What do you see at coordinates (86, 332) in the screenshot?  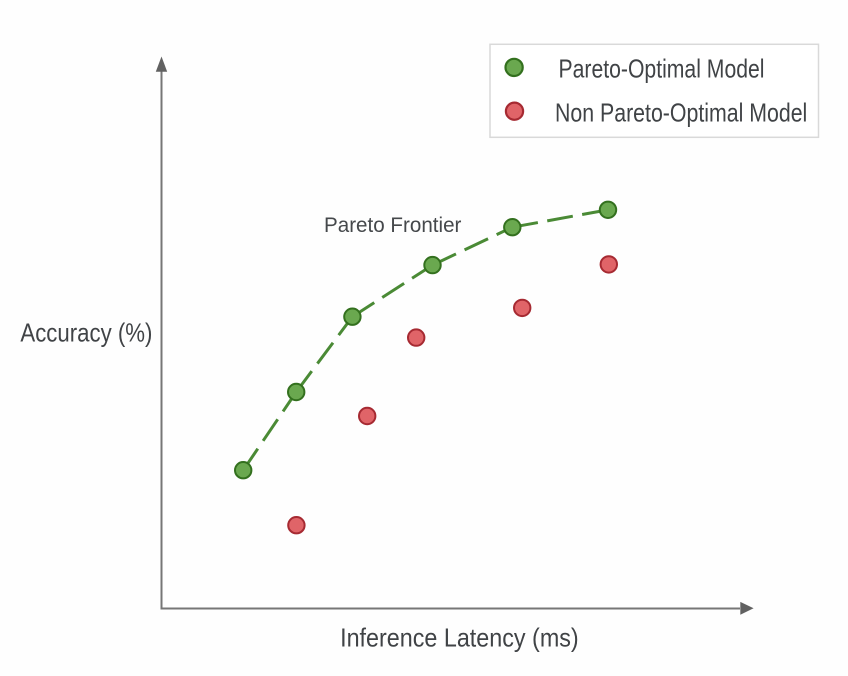 I see `svg-text: Accuracy (%)` at bounding box center [86, 332].